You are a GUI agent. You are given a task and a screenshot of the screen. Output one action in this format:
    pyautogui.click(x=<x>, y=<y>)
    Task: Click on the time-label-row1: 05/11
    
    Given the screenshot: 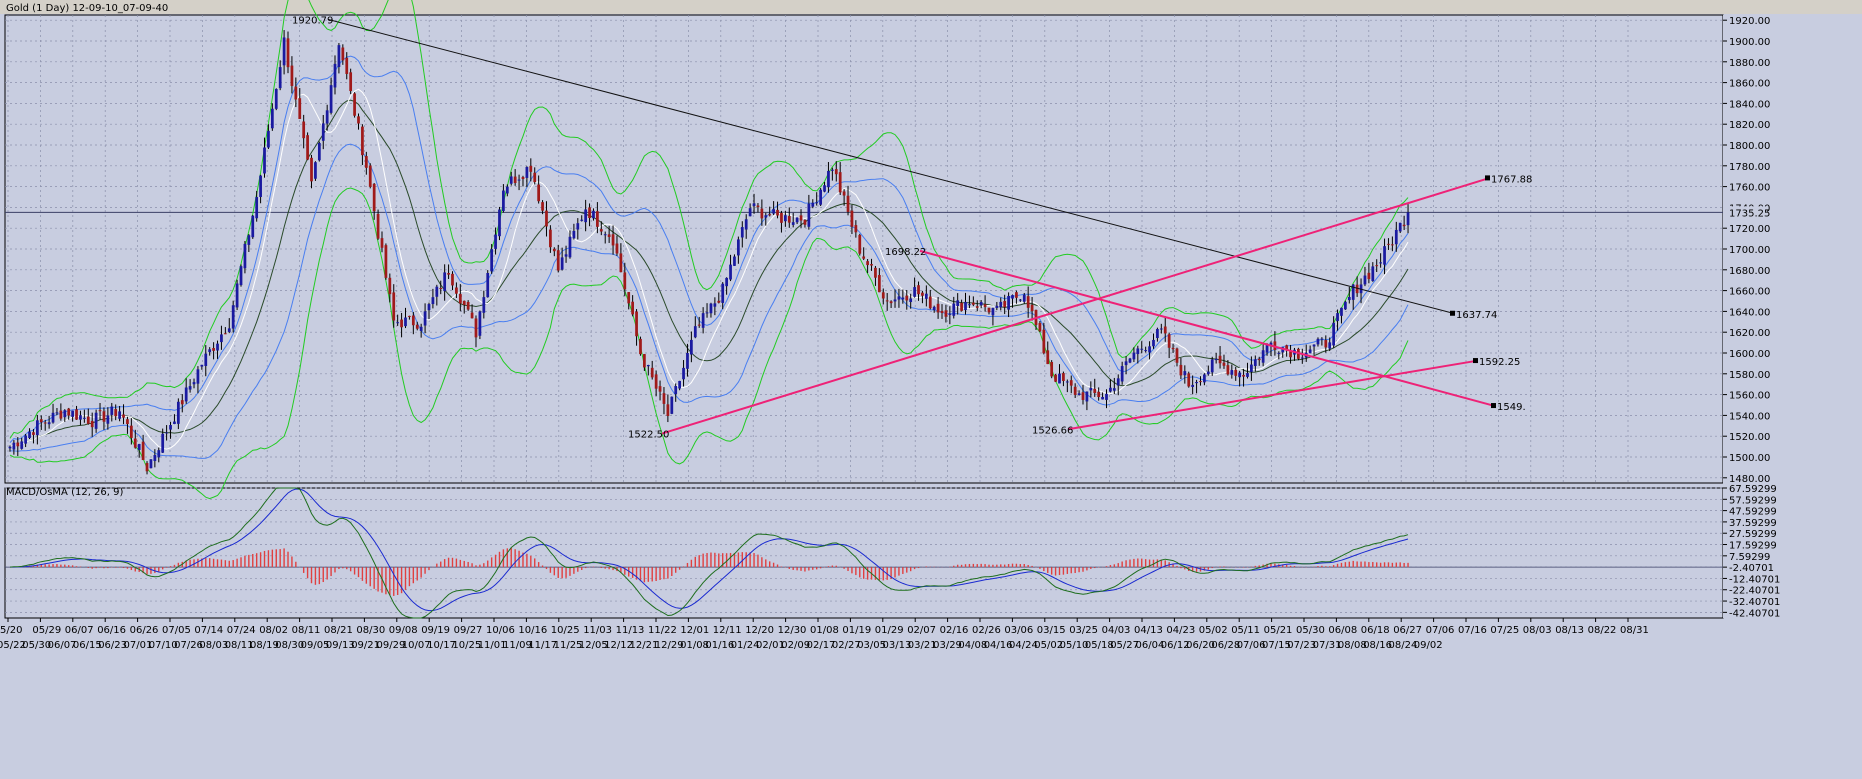 What is the action you would take?
    pyautogui.click(x=1245, y=630)
    